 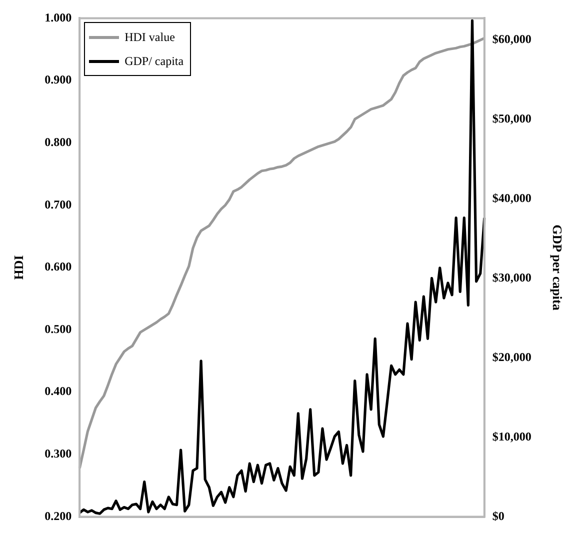 What do you see at coordinates (557, 267) in the screenshot?
I see `y2-axis-title: GDP per capita` at bounding box center [557, 267].